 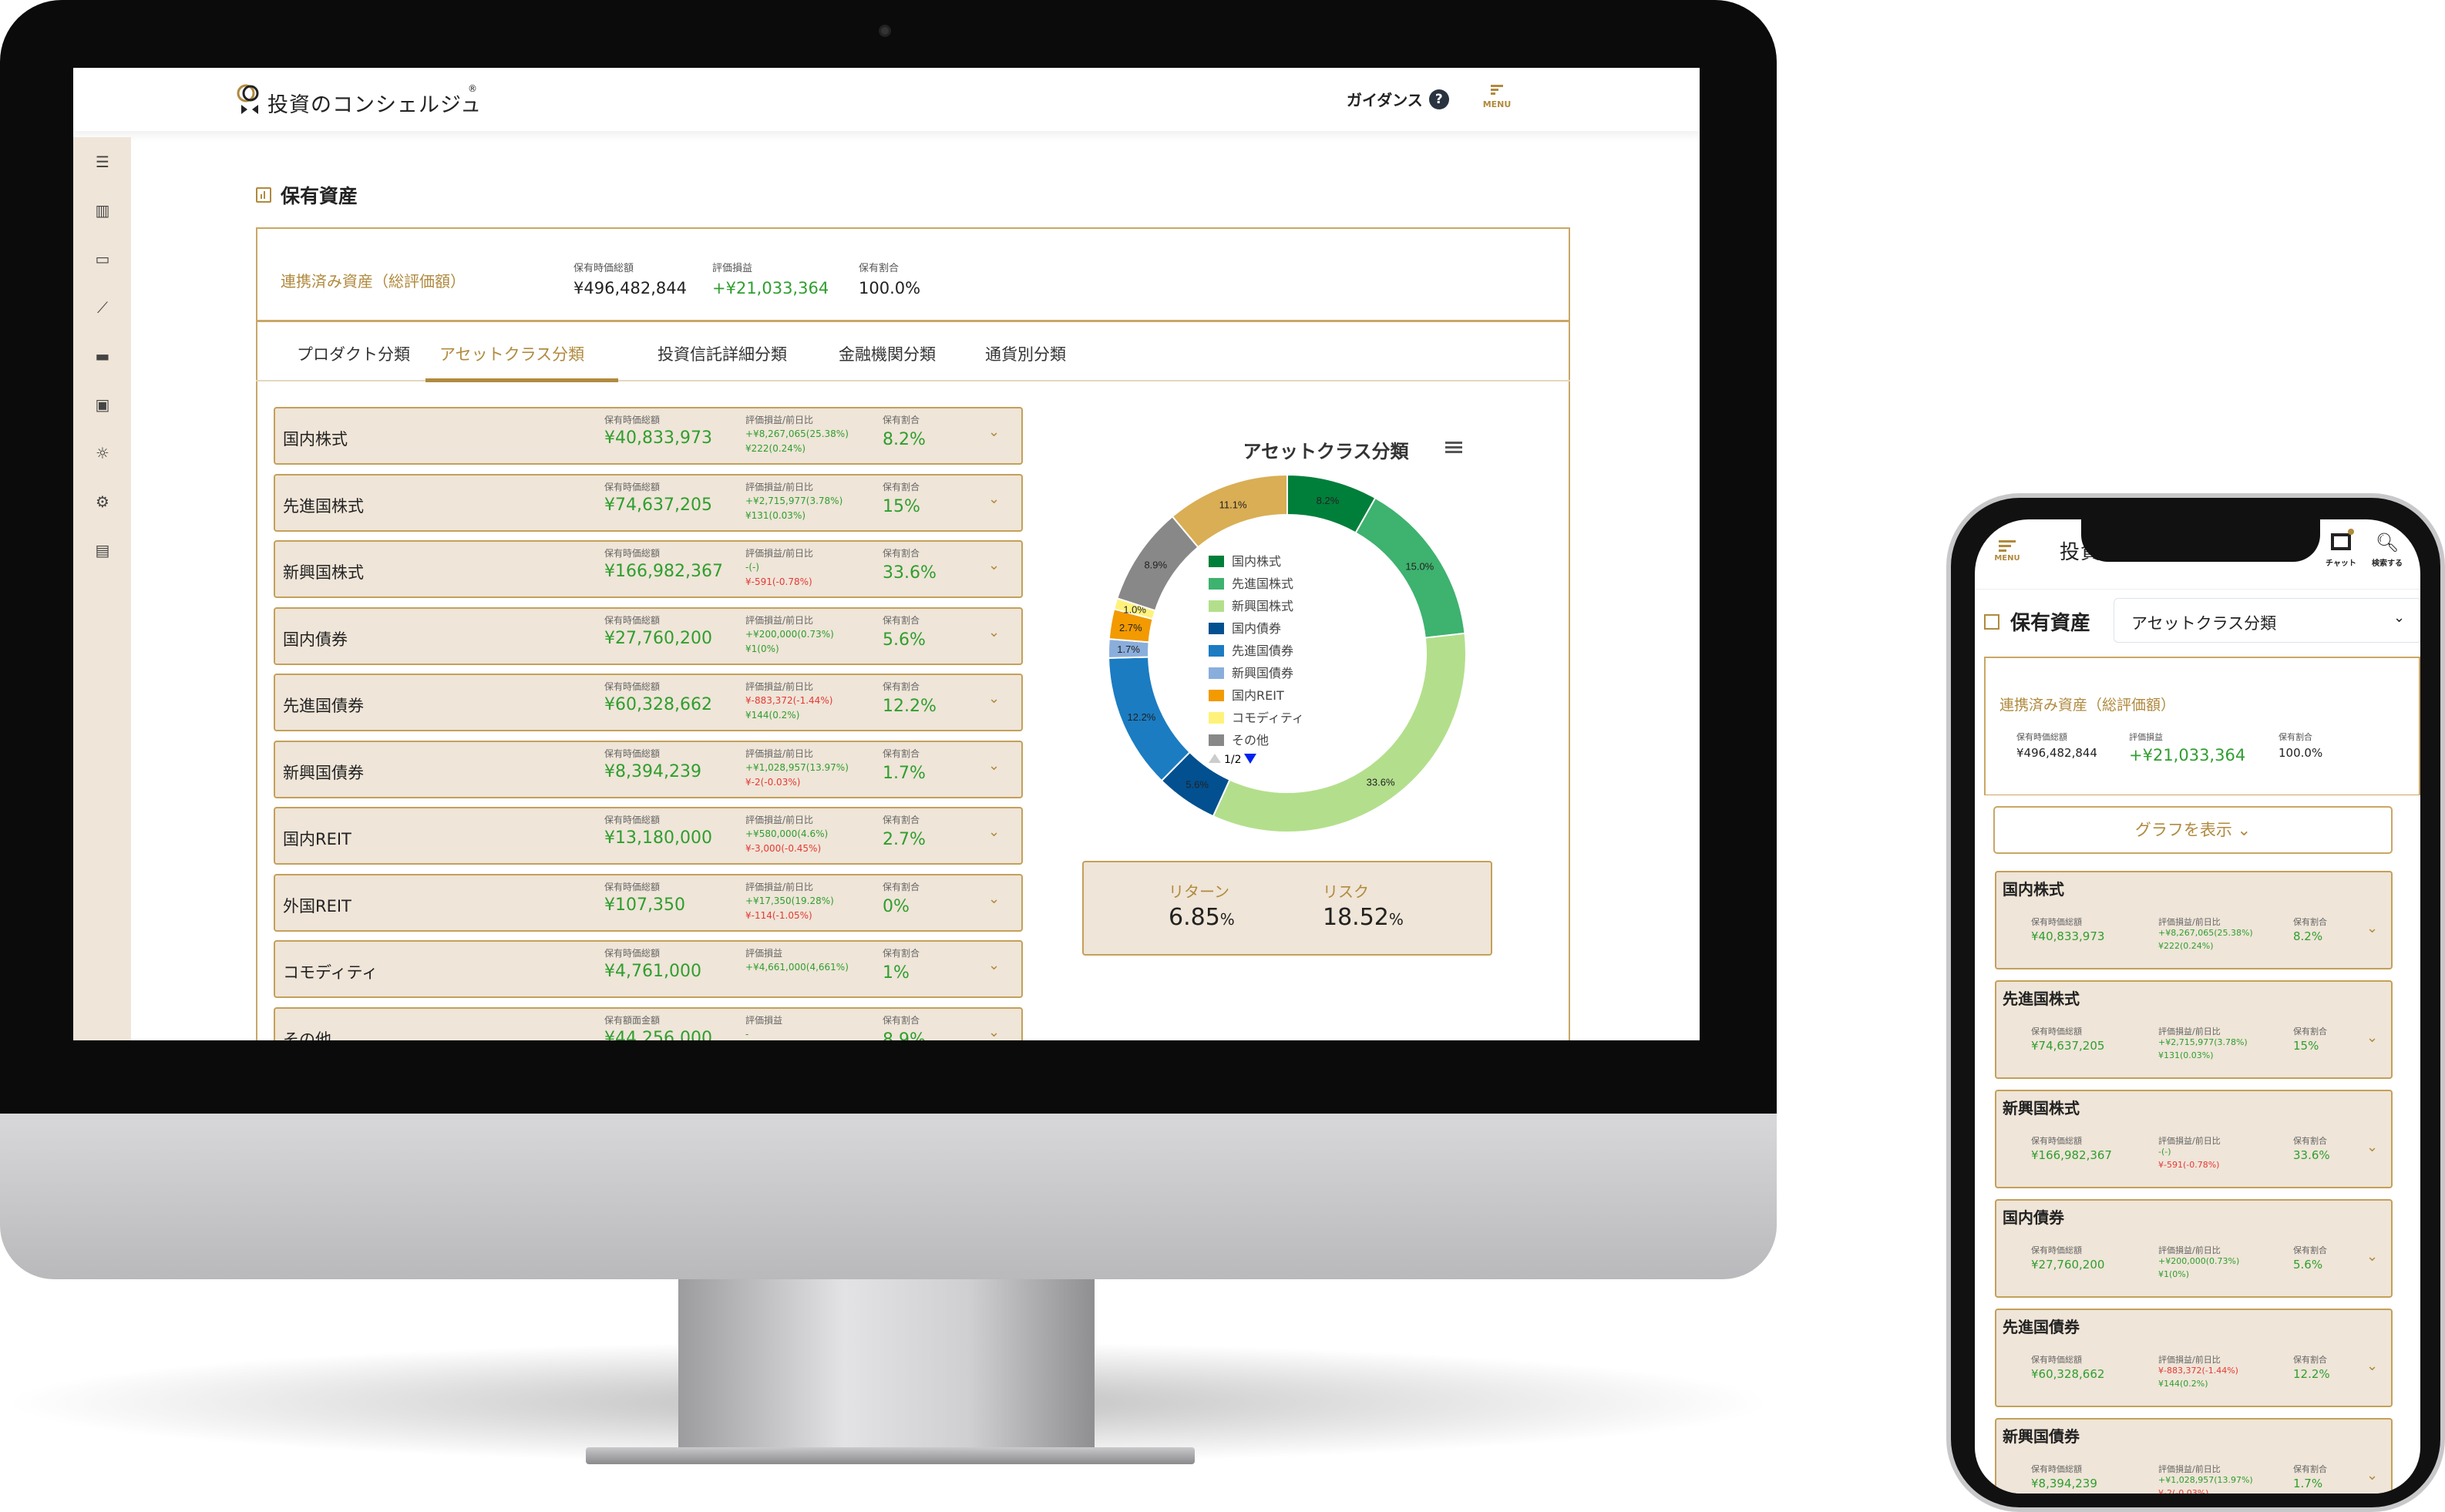 I want to click on value: ¥107,350, so click(x=644, y=905).